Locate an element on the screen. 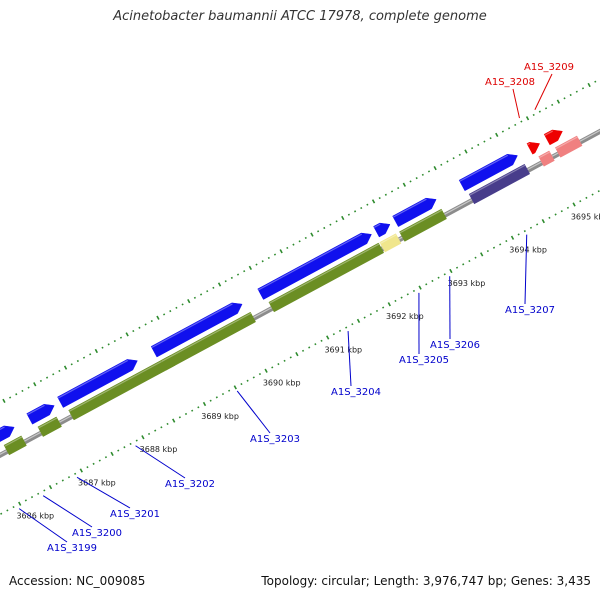 The image size is (600, 600). gene-label: A1S_3199 is located at coordinates (72, 548).